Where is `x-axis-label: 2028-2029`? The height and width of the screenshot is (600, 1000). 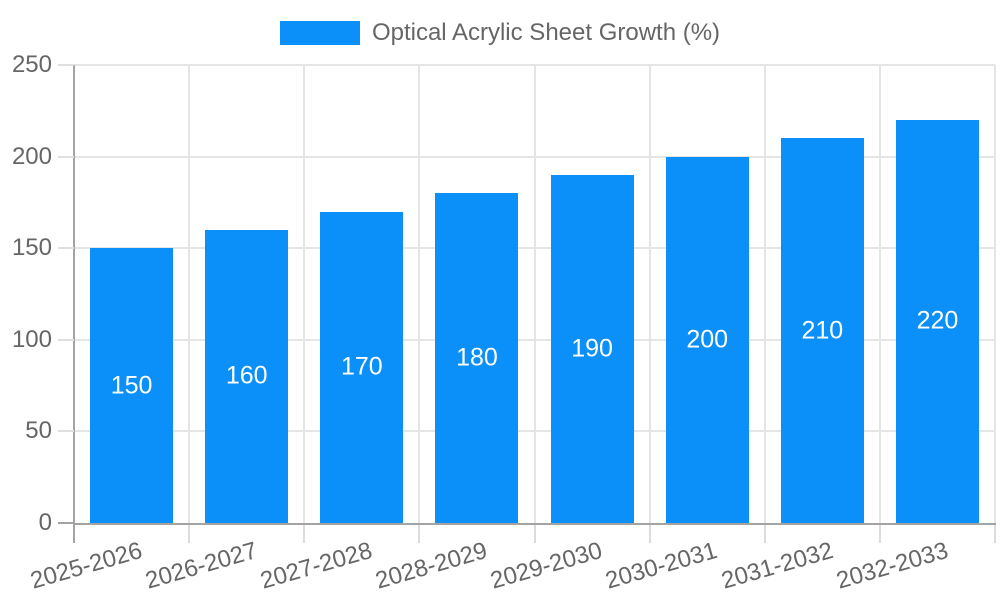
x-axis-label: 2028-2029 is located at coordinates (431, 566).